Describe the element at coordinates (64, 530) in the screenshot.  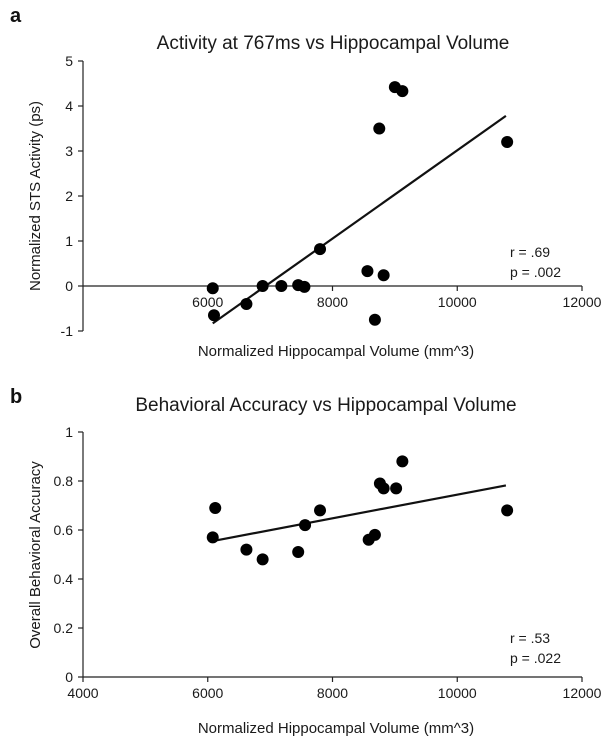
I see `y-tick-label: 0.6` at that location.